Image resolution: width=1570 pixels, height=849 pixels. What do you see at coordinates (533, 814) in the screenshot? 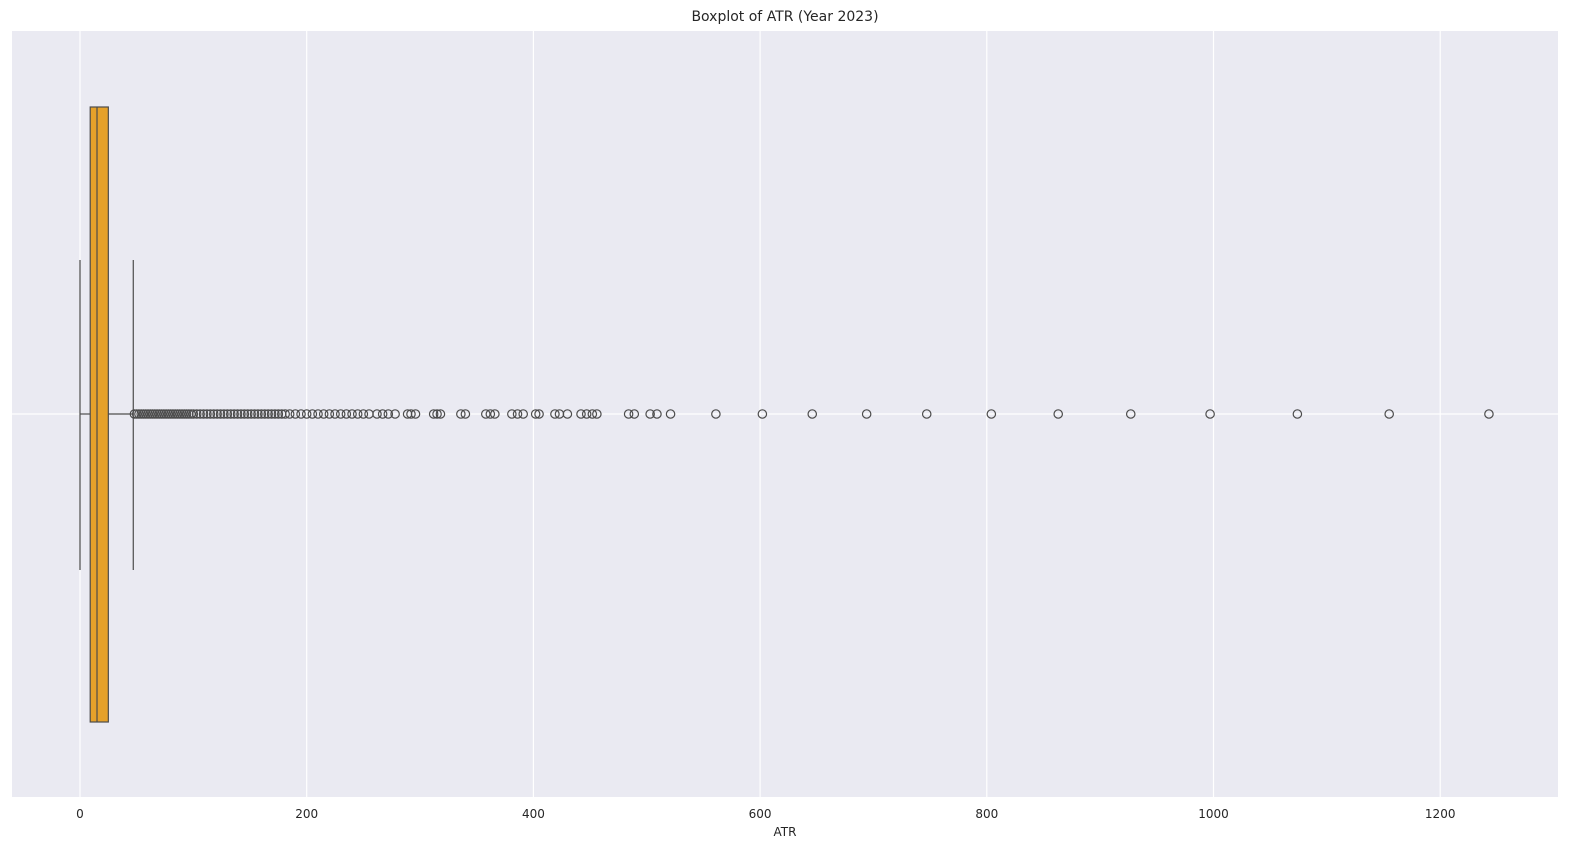
I see `x-tick-label: 400` at bounding box center [533, 814].